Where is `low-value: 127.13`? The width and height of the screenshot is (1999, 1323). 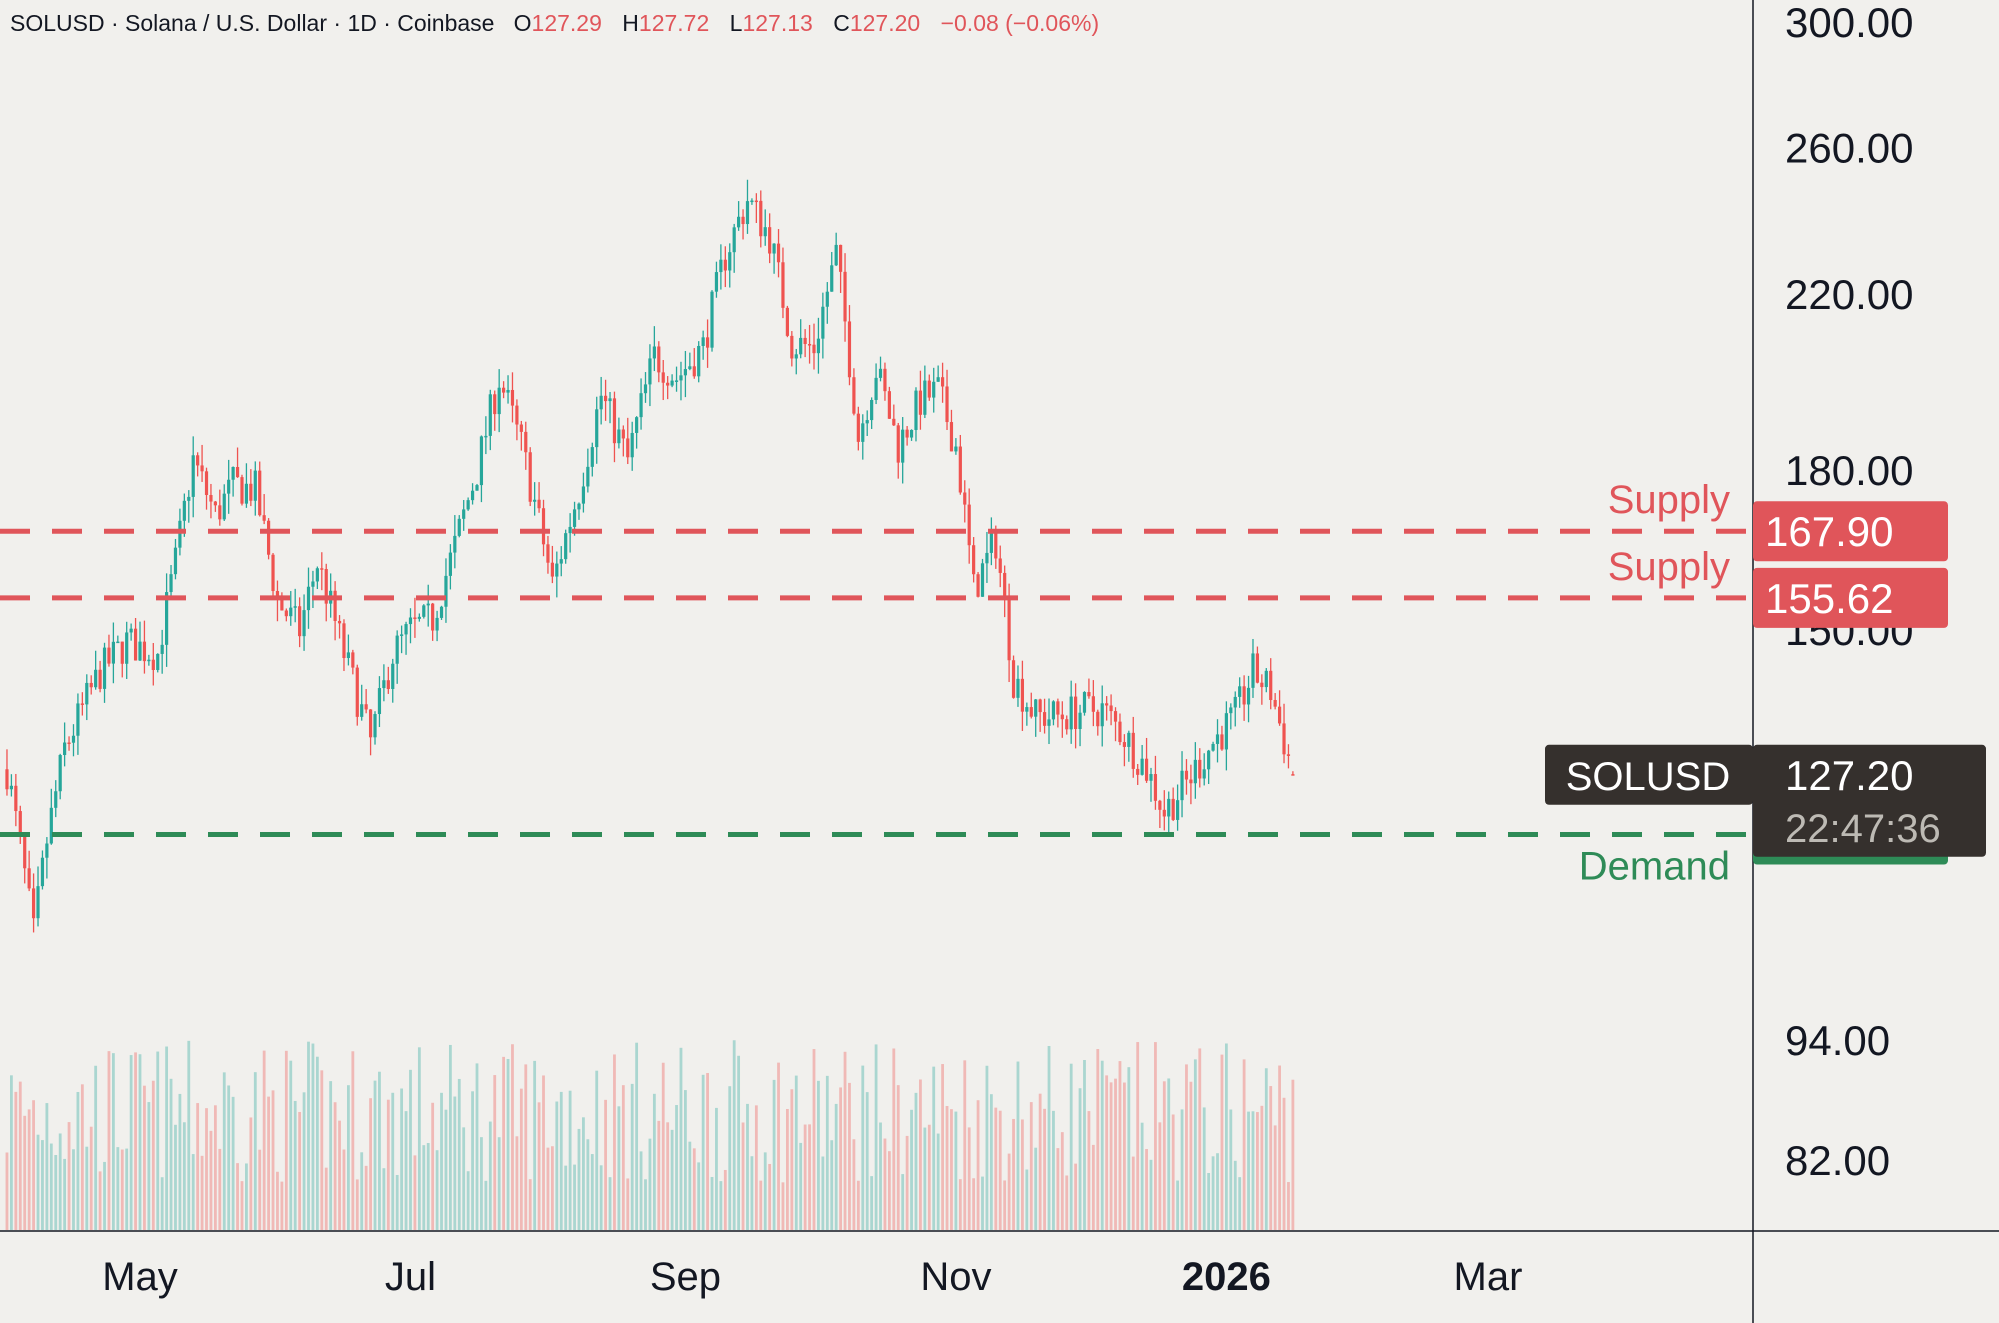 low-value: 127.13 is located at coordinates (777, 23).